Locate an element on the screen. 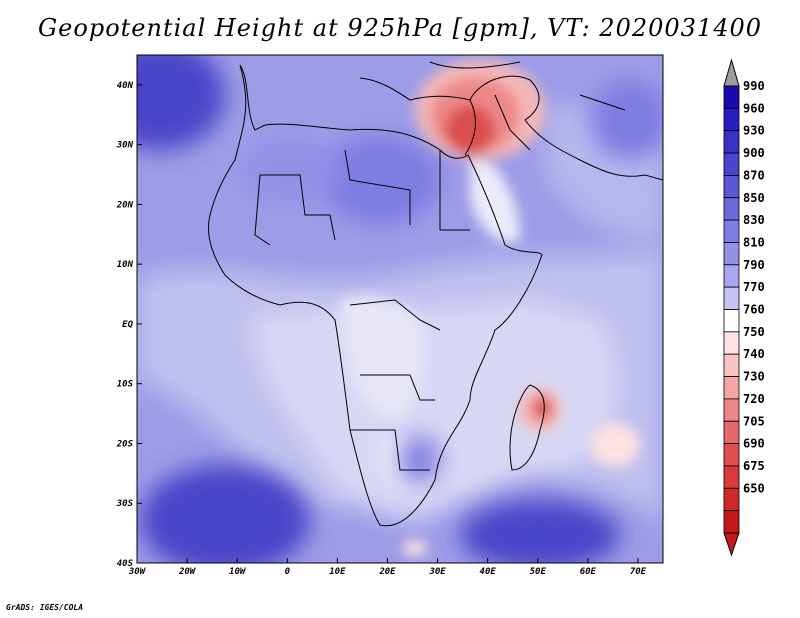  lon-tick-label: 0 is located at coordinates (288, 572).